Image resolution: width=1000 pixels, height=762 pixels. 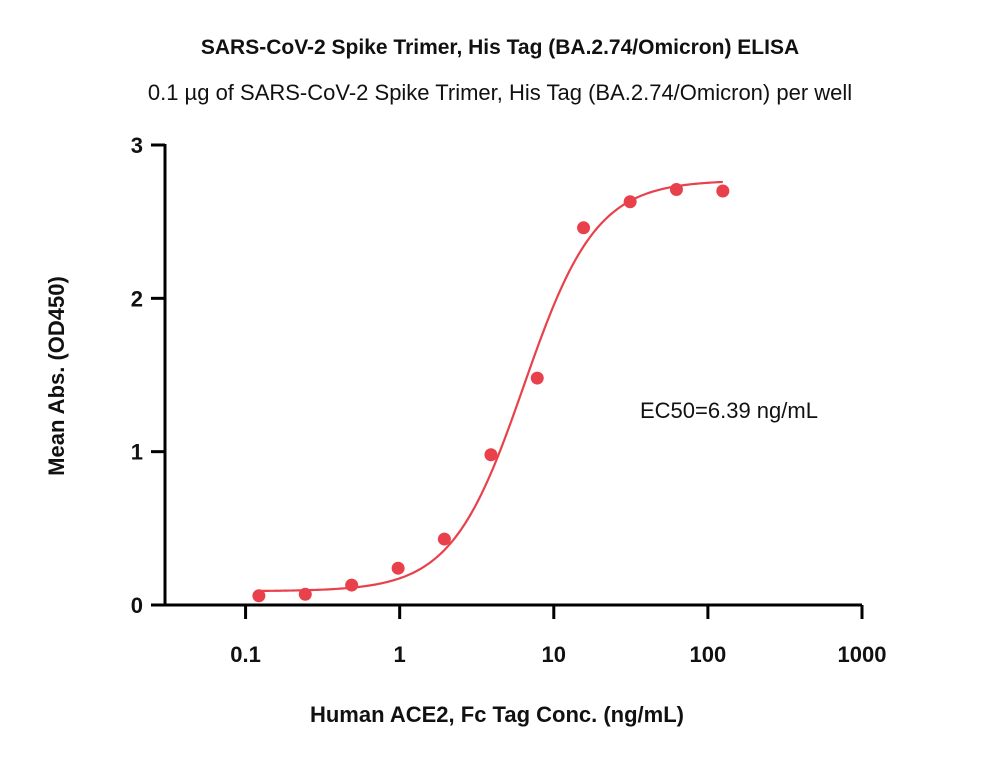 I want to click on ec50-annotation: EC50=6.39 ng/mL, so click(x=729, y=410).